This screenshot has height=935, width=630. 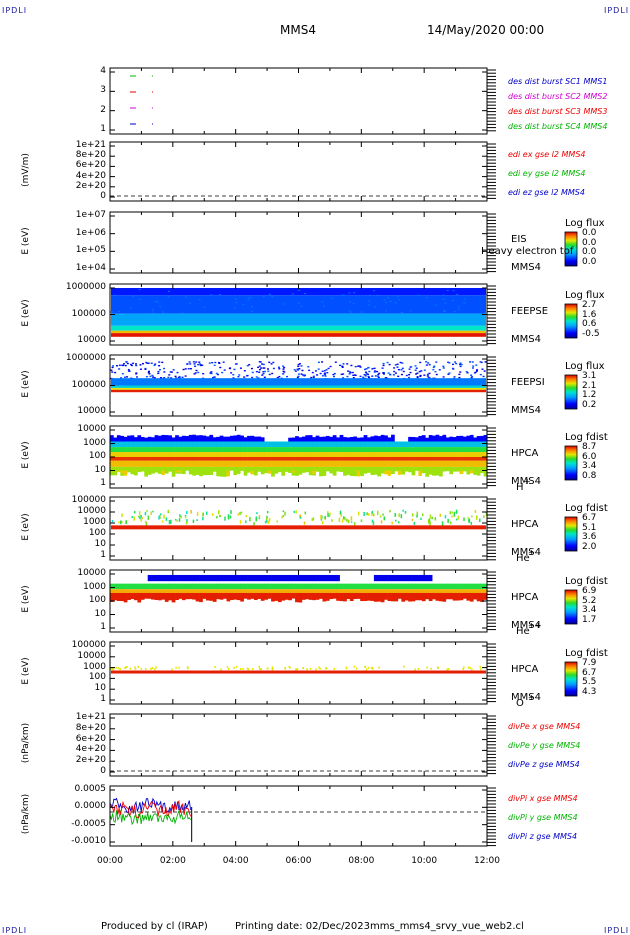 I want to click on y-axis-label: E (eV), so click(x=26, y=384).